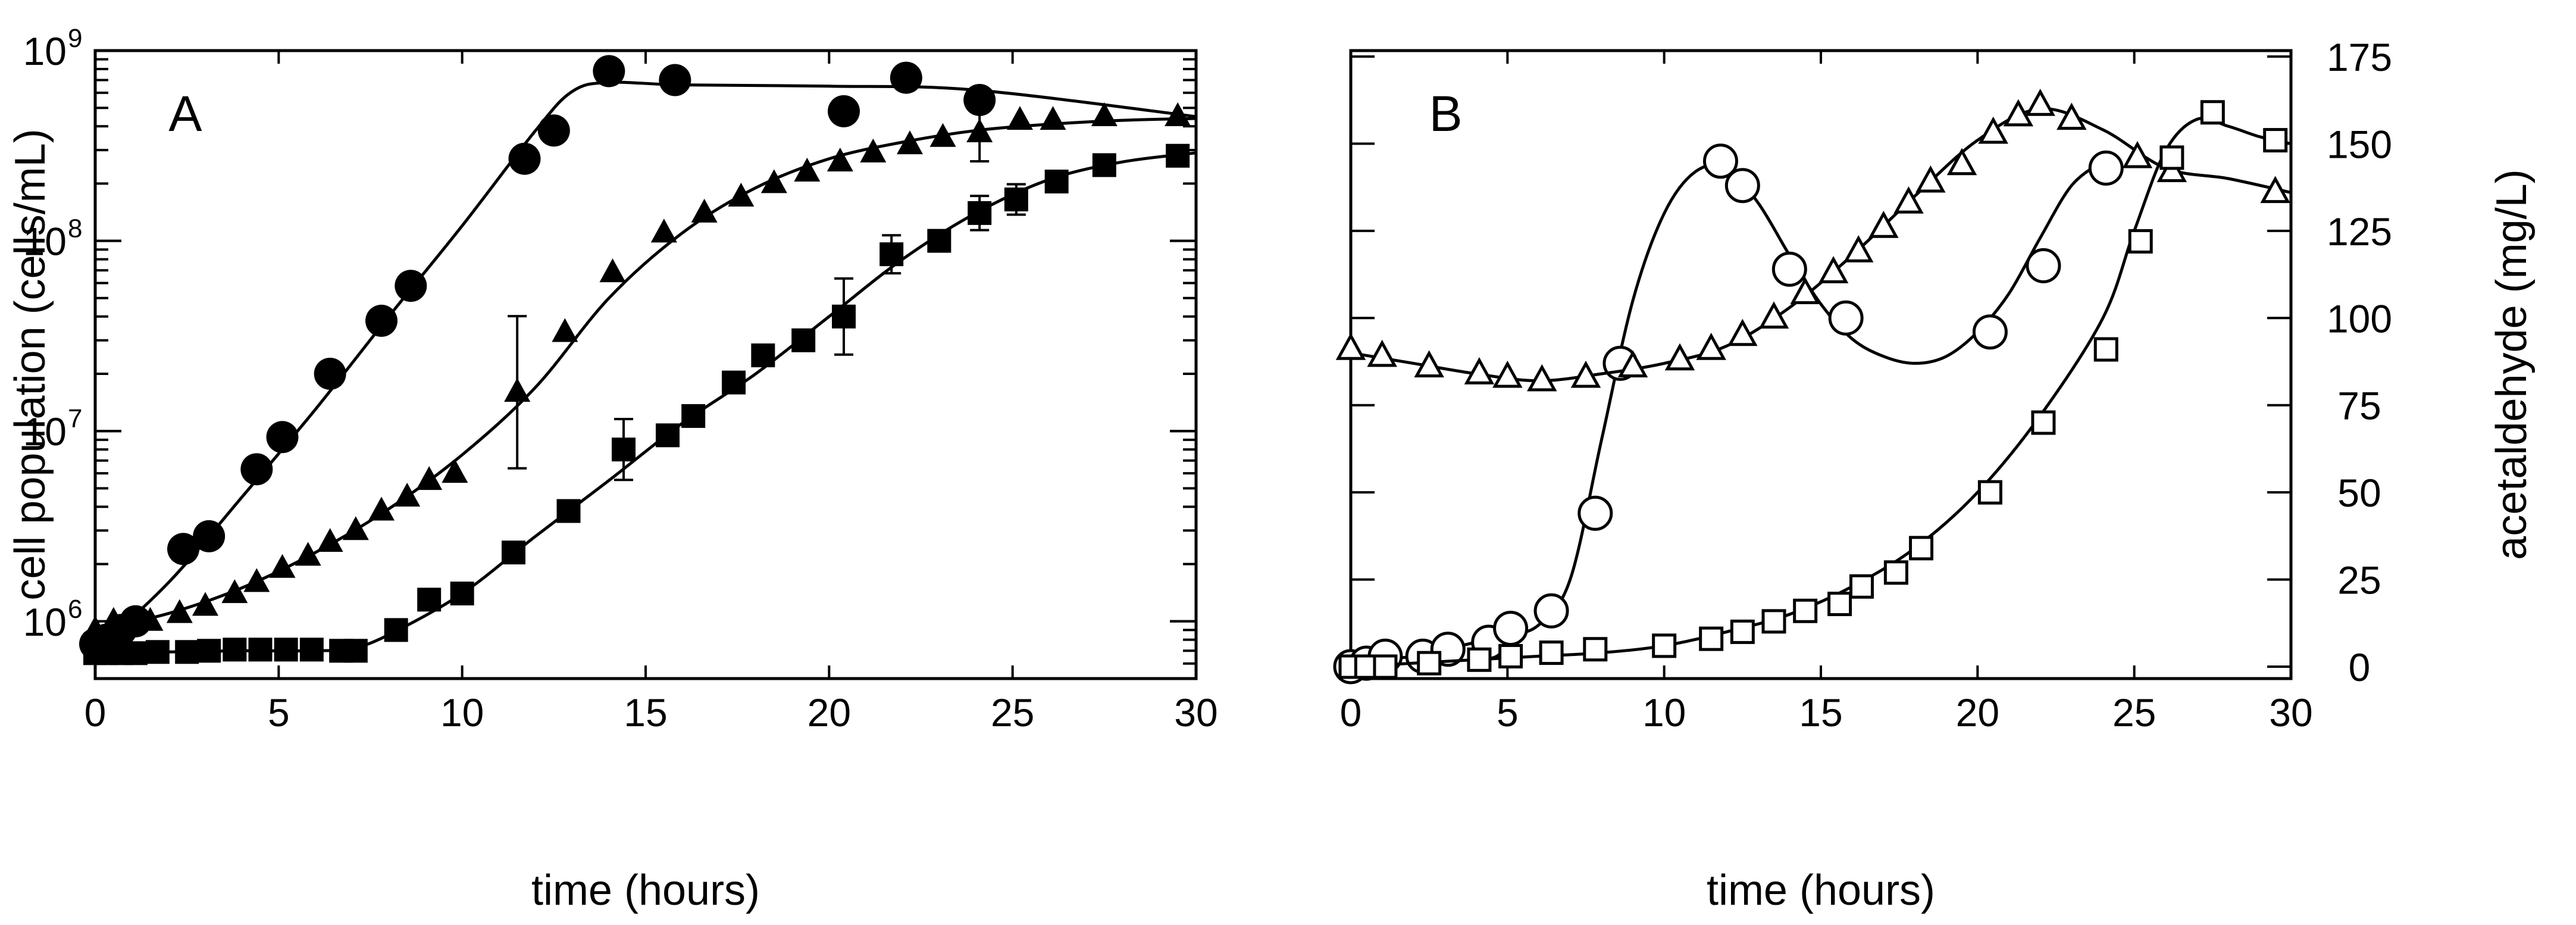 Image resolution: width=2576 pixels, height=925 pixels. Describe the element at coordinates (53, 619) in the screenshot. I see `y-tick-label: 106` at that location.